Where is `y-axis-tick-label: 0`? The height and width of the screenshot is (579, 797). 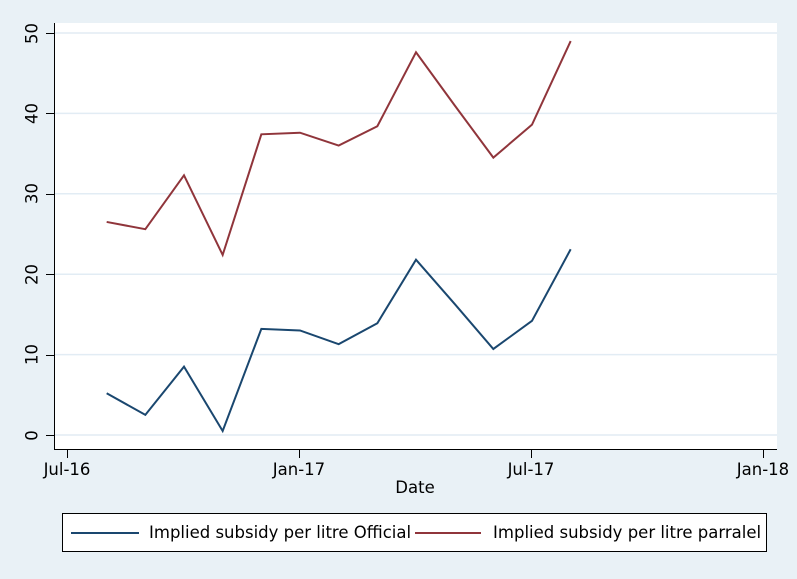 y-axis-tick-label: 0 is located at coordinates (32, 435).